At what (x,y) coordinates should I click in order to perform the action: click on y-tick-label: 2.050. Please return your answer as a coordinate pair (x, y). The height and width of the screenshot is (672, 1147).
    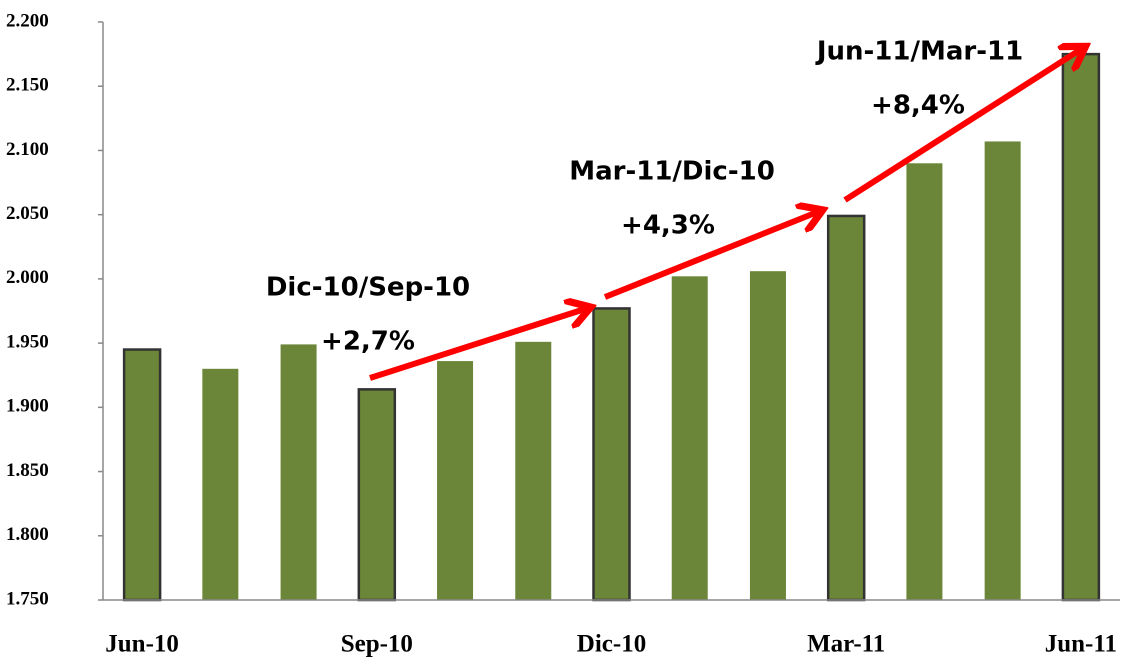
    Looking at the image, I should click on (27, 213).